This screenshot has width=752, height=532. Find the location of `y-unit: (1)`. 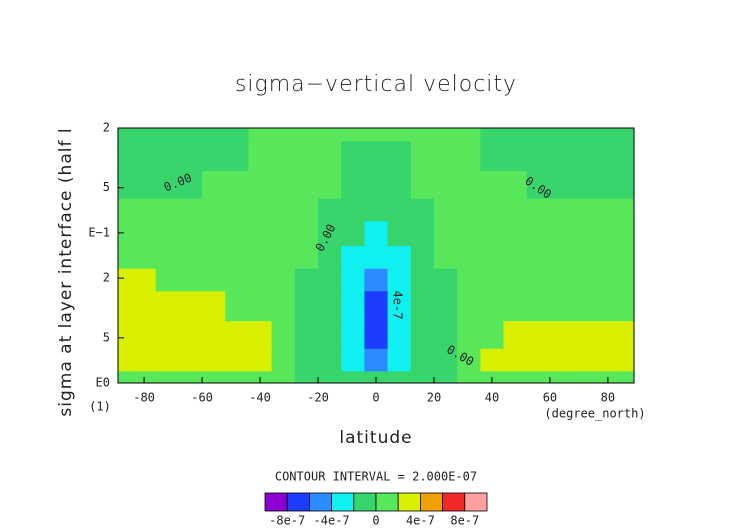

y-unit: (1) is located at coordinates (100, 407).